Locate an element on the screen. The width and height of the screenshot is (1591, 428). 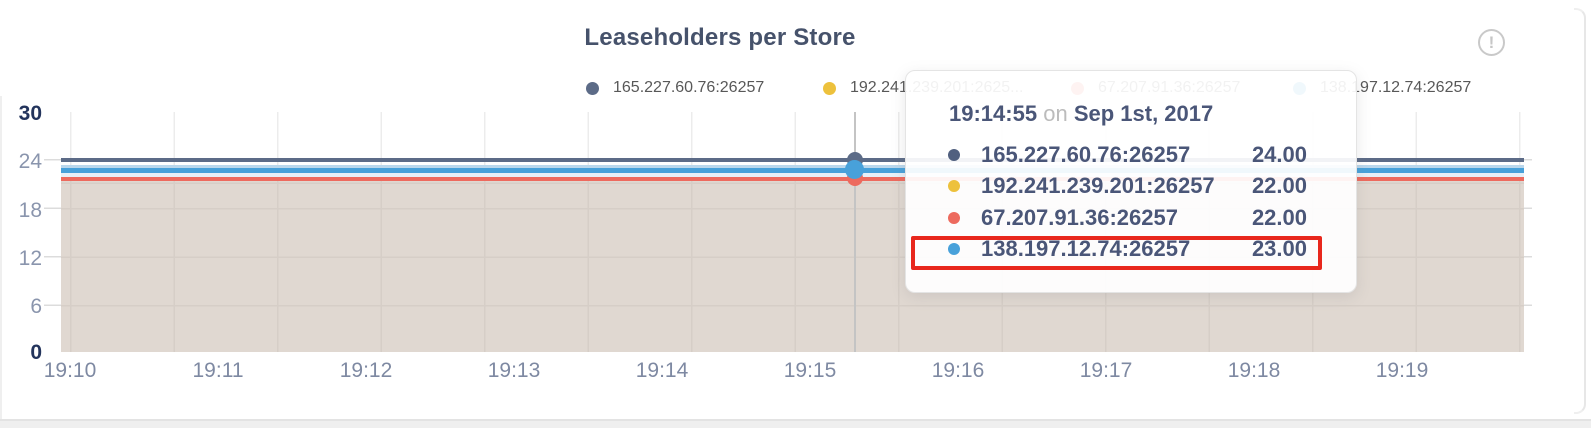
next-card-edge is located at coordinates (795, 424).